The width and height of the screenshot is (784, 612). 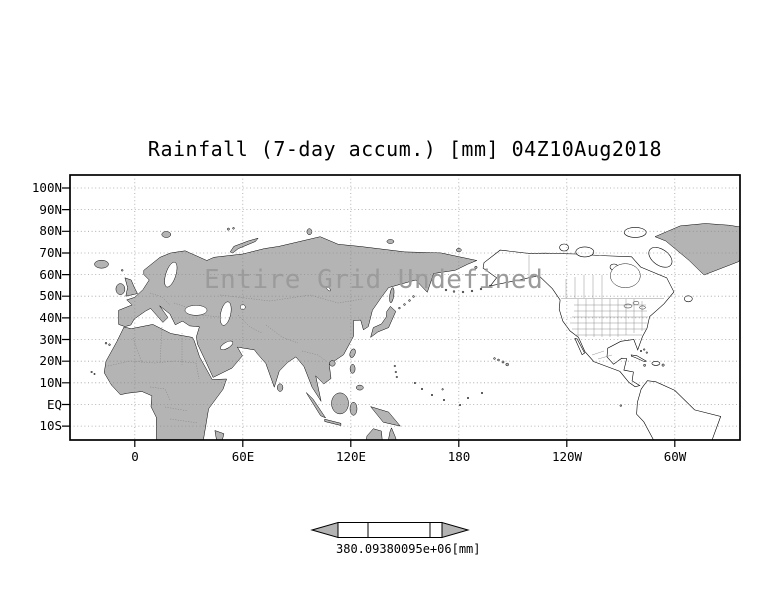 What do you see at coordinates (50, 295) in the screenshot?
I see `y-axis-label-50n: 50N` at bounding box center [50, 295].